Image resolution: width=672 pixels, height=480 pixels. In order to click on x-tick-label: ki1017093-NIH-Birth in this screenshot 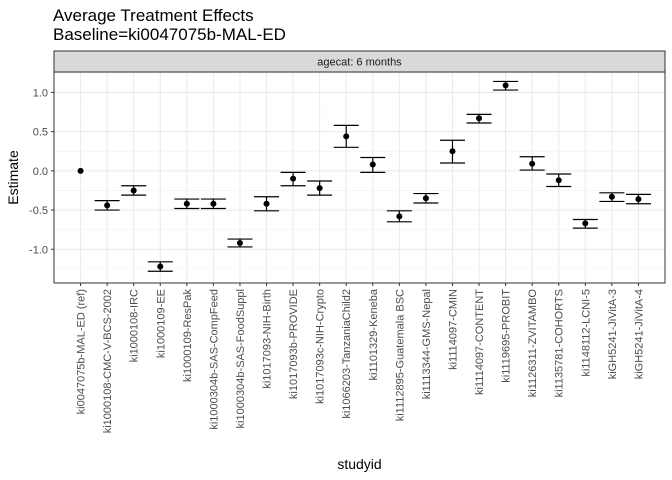, I will do `click(268, 339)`.